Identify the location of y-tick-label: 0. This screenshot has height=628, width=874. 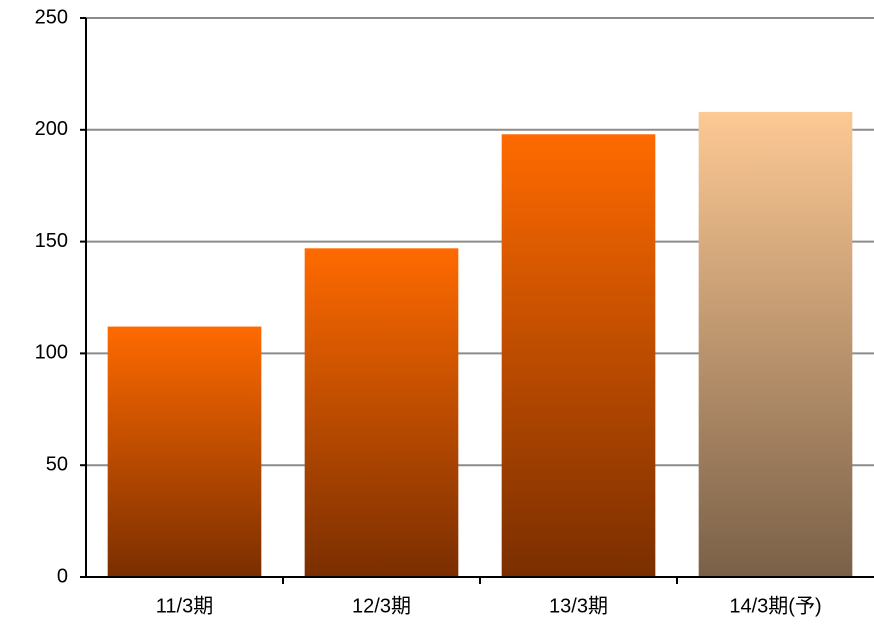
(62, 576).